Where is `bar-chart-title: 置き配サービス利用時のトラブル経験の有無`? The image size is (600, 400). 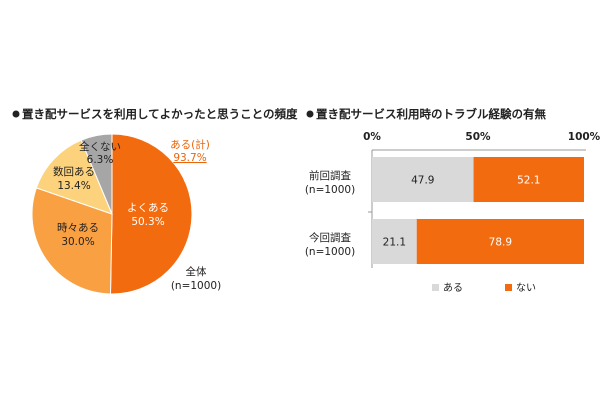 bar-chart-title: 置き配サービス利用時のトラブル経験の有無 is located at coordinates (431, 114).